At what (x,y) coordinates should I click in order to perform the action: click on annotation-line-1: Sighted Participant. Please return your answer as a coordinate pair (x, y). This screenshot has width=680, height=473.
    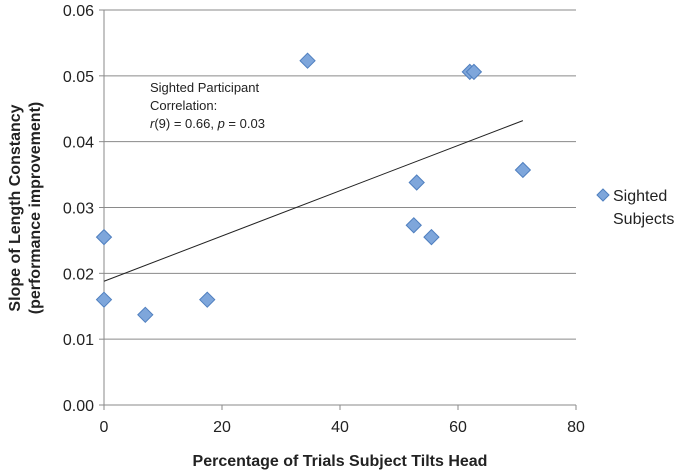
    Looking at the image, I should click on (205, 87).